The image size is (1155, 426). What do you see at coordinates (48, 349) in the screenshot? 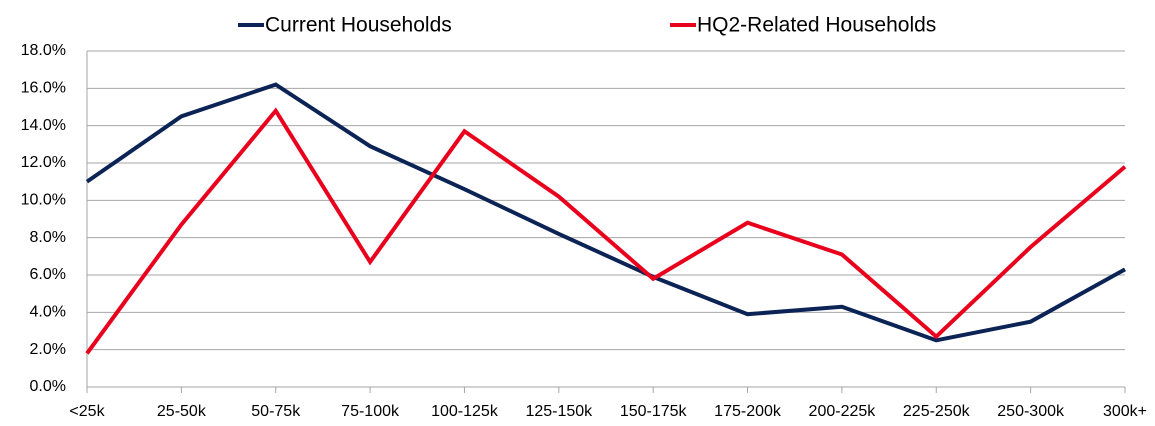
I see `y-tick-label: 2.0%` at bounding box center [48, 349].